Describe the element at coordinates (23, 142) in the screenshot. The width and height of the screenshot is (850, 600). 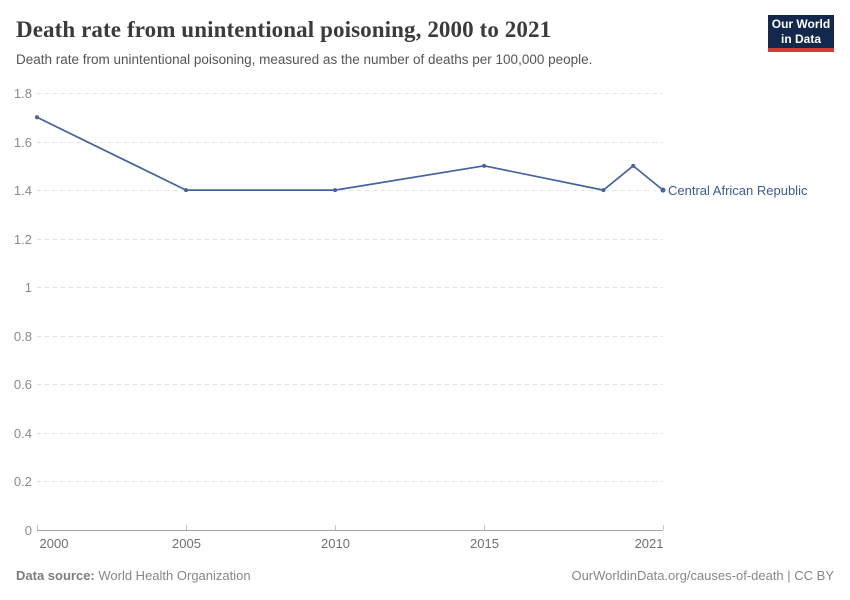
I see `y-tick-label: 1.6` at that location.